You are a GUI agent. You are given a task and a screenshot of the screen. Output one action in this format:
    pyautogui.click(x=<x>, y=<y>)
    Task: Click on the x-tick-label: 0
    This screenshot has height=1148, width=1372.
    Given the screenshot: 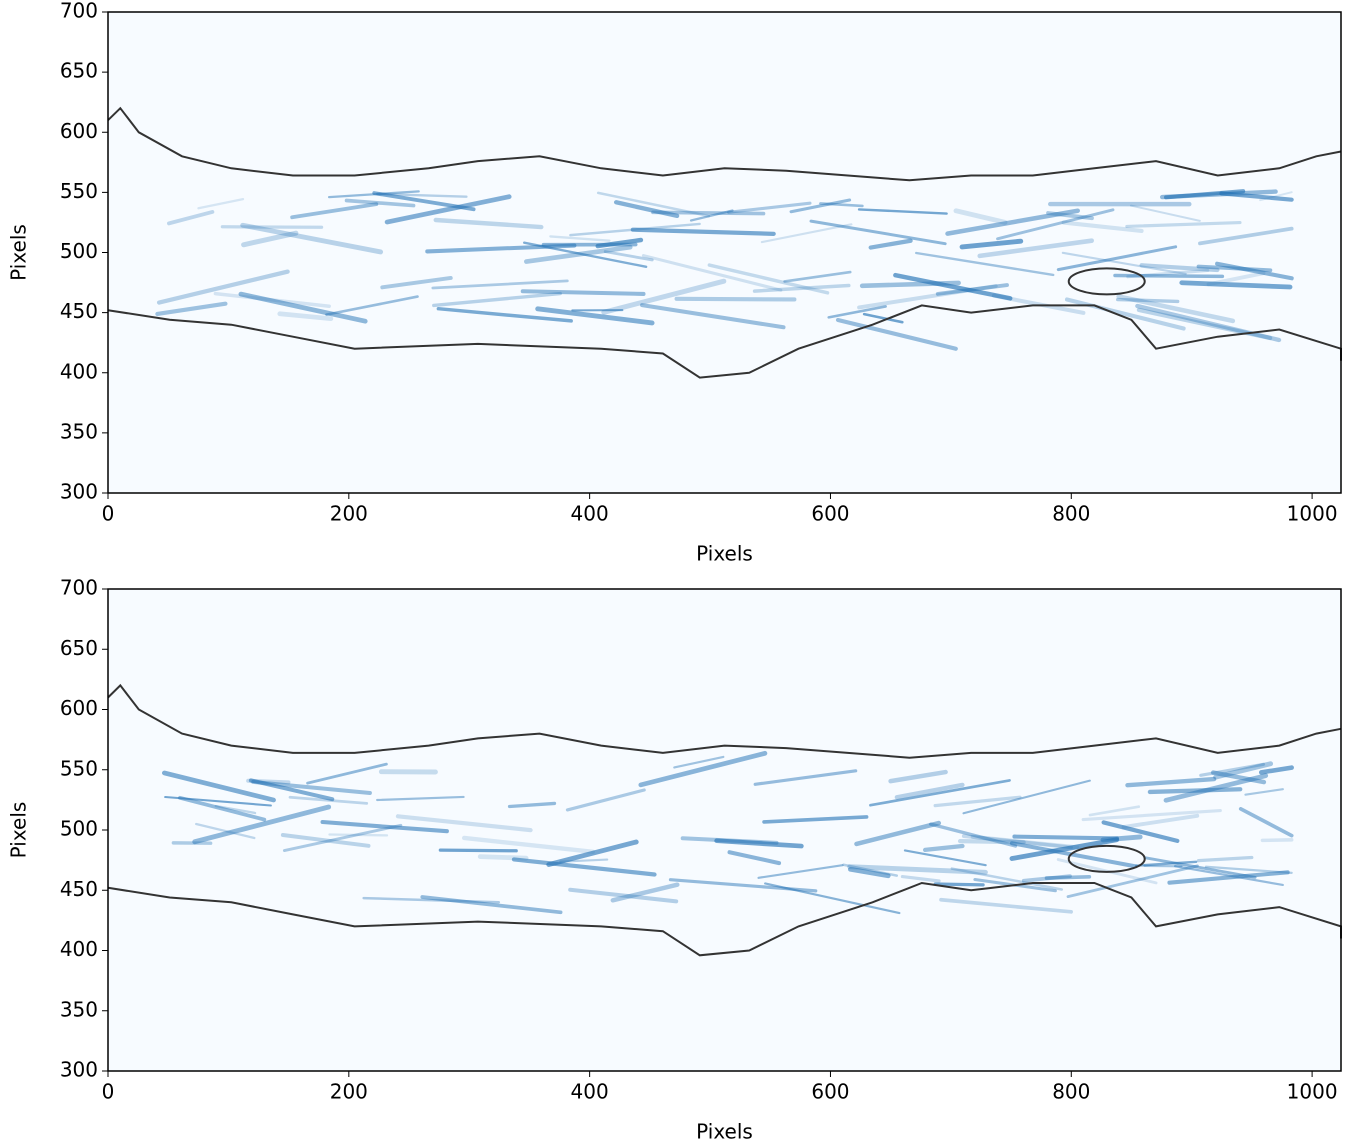 What is the action you would take?
    pyautogui.click(x=108, y=514)
    